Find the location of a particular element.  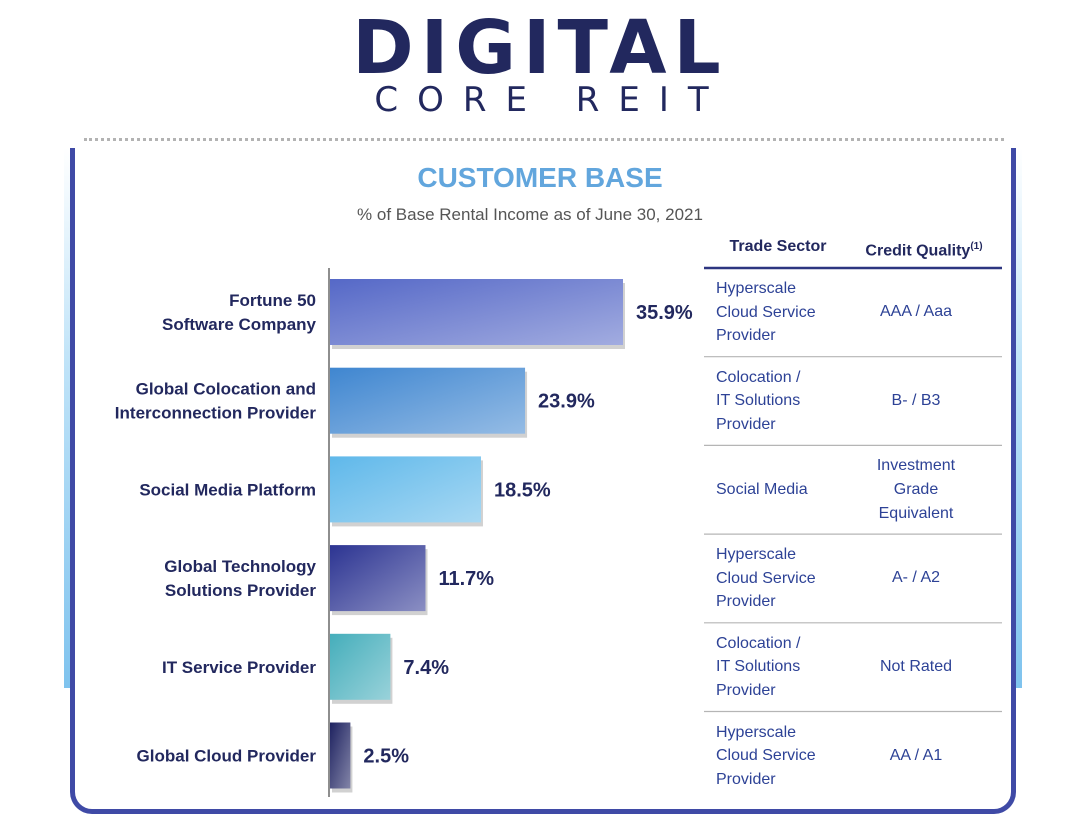

bar-global-technology-solutions-provider is located at coordinates (378, 578).